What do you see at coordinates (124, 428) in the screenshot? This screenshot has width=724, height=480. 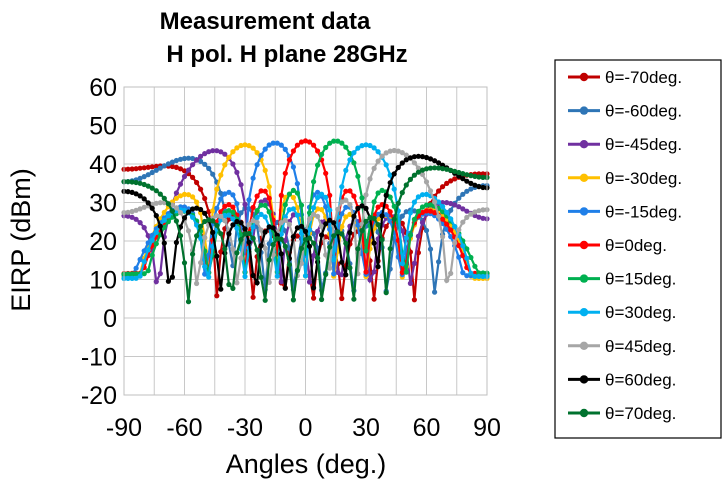 I see `x-tick-label: -90` at bounding box center [124, 428].